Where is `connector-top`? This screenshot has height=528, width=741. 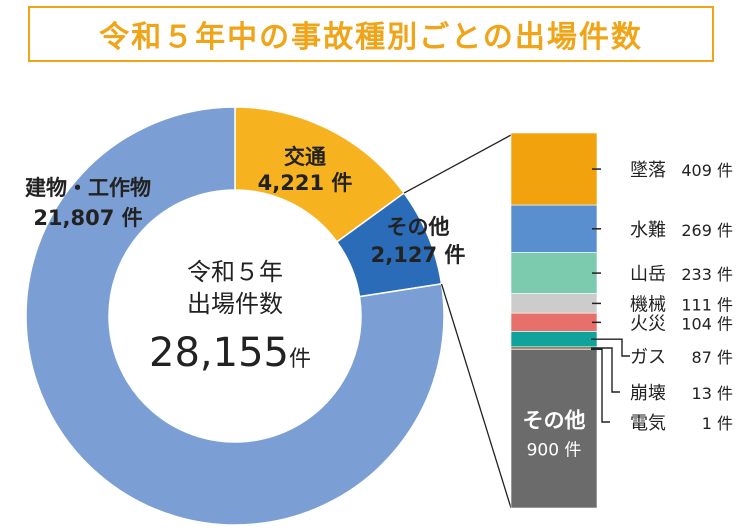 connector-top is located at coordinates (457, 164).